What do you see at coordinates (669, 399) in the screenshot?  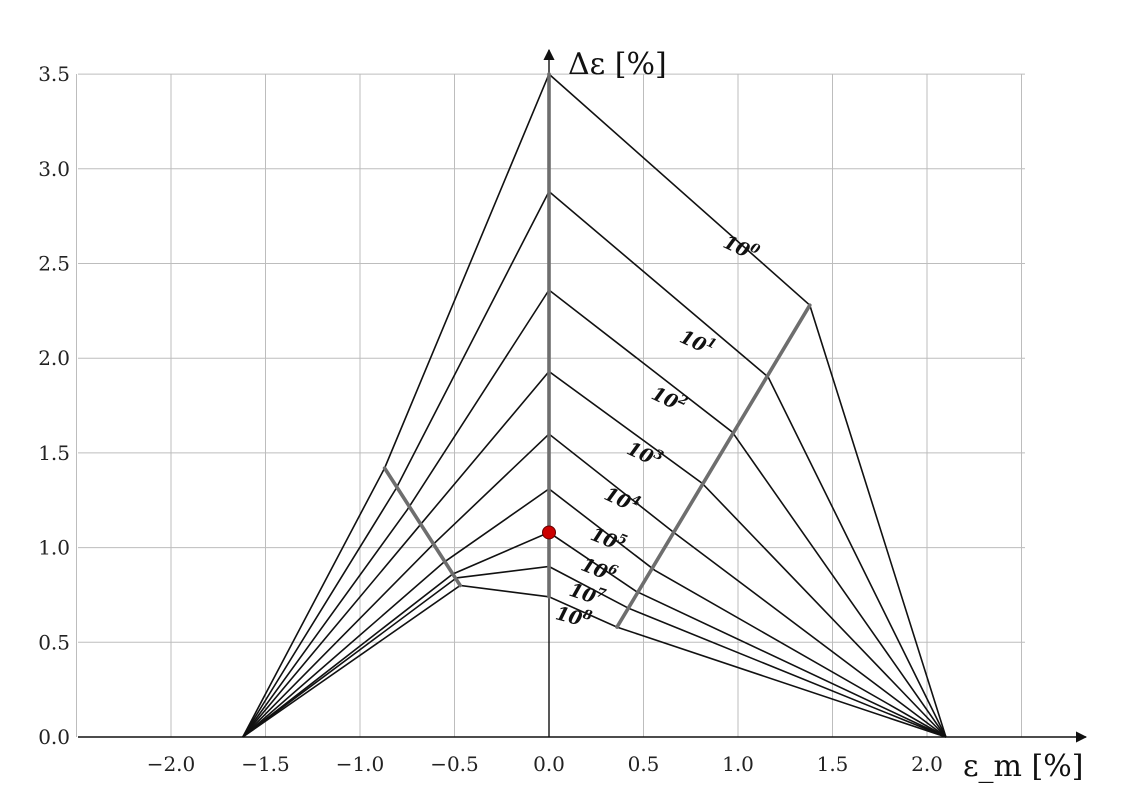 I see `series-label-10e2: 102` at bounding box center [669, 399].